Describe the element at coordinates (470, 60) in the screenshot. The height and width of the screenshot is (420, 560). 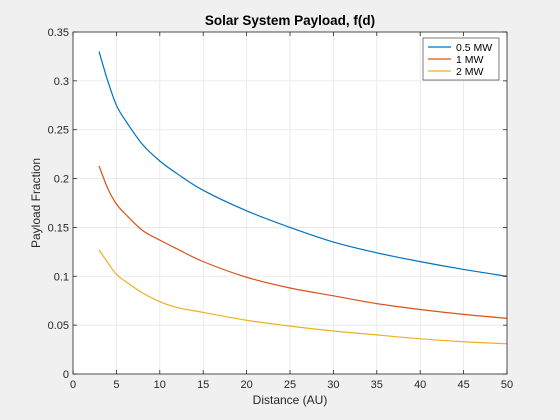
I see `legend-label-2: 1 MW` at that location.